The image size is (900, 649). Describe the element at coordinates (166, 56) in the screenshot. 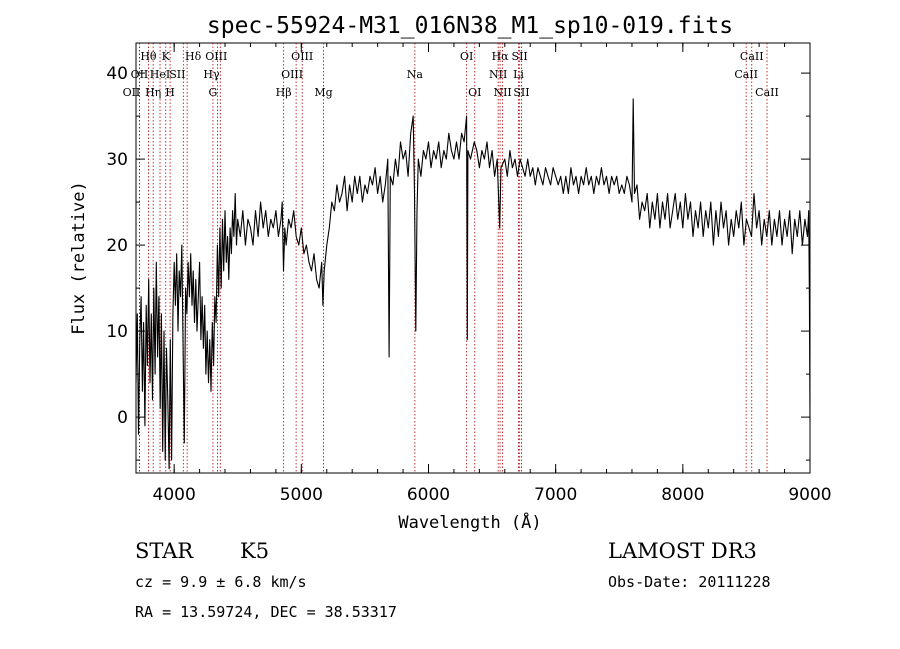

I see `line-label-5: K` at that location.